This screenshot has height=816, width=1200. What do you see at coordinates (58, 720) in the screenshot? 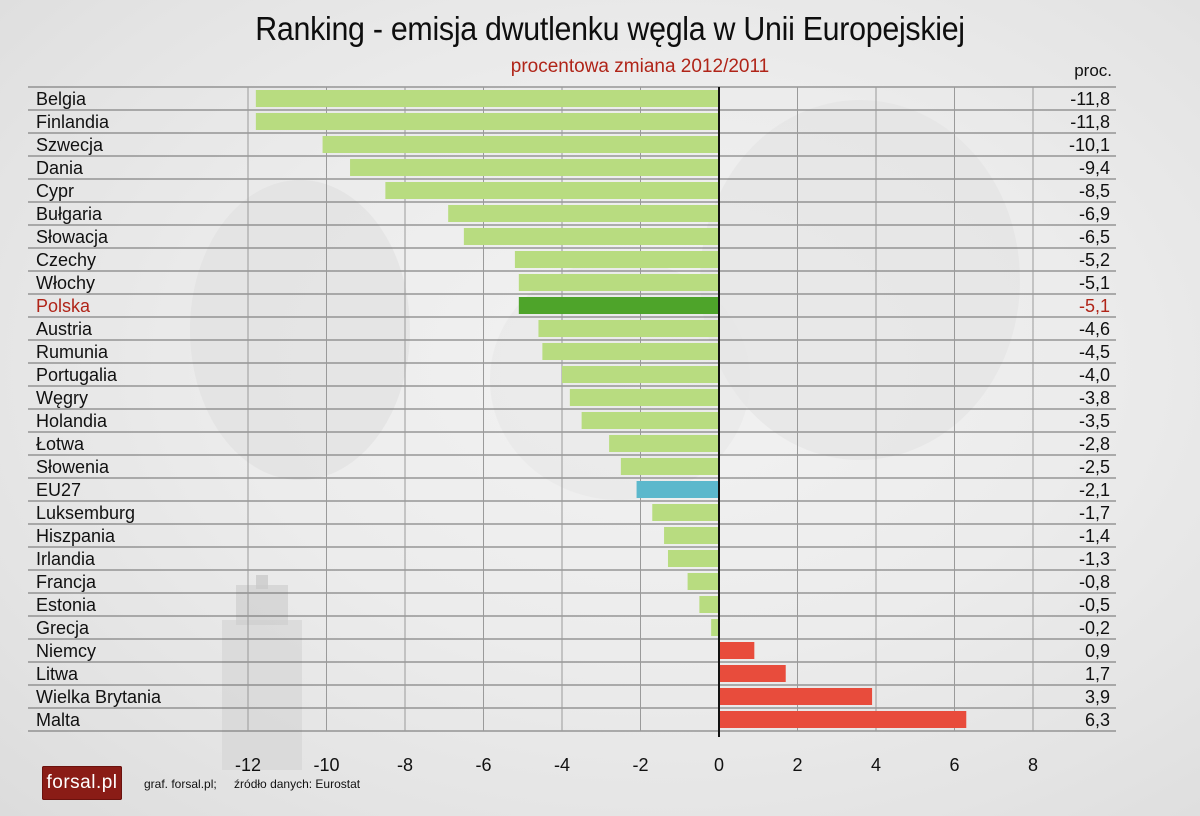
I see `country-label: Malta` at bounding box center [58, 720].